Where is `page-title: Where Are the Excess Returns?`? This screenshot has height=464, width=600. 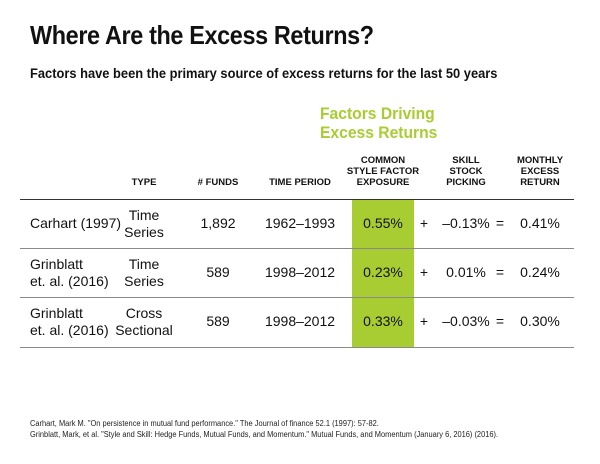 page-title: Where Are the Excess Returns? is located at coordinates (202, 35).